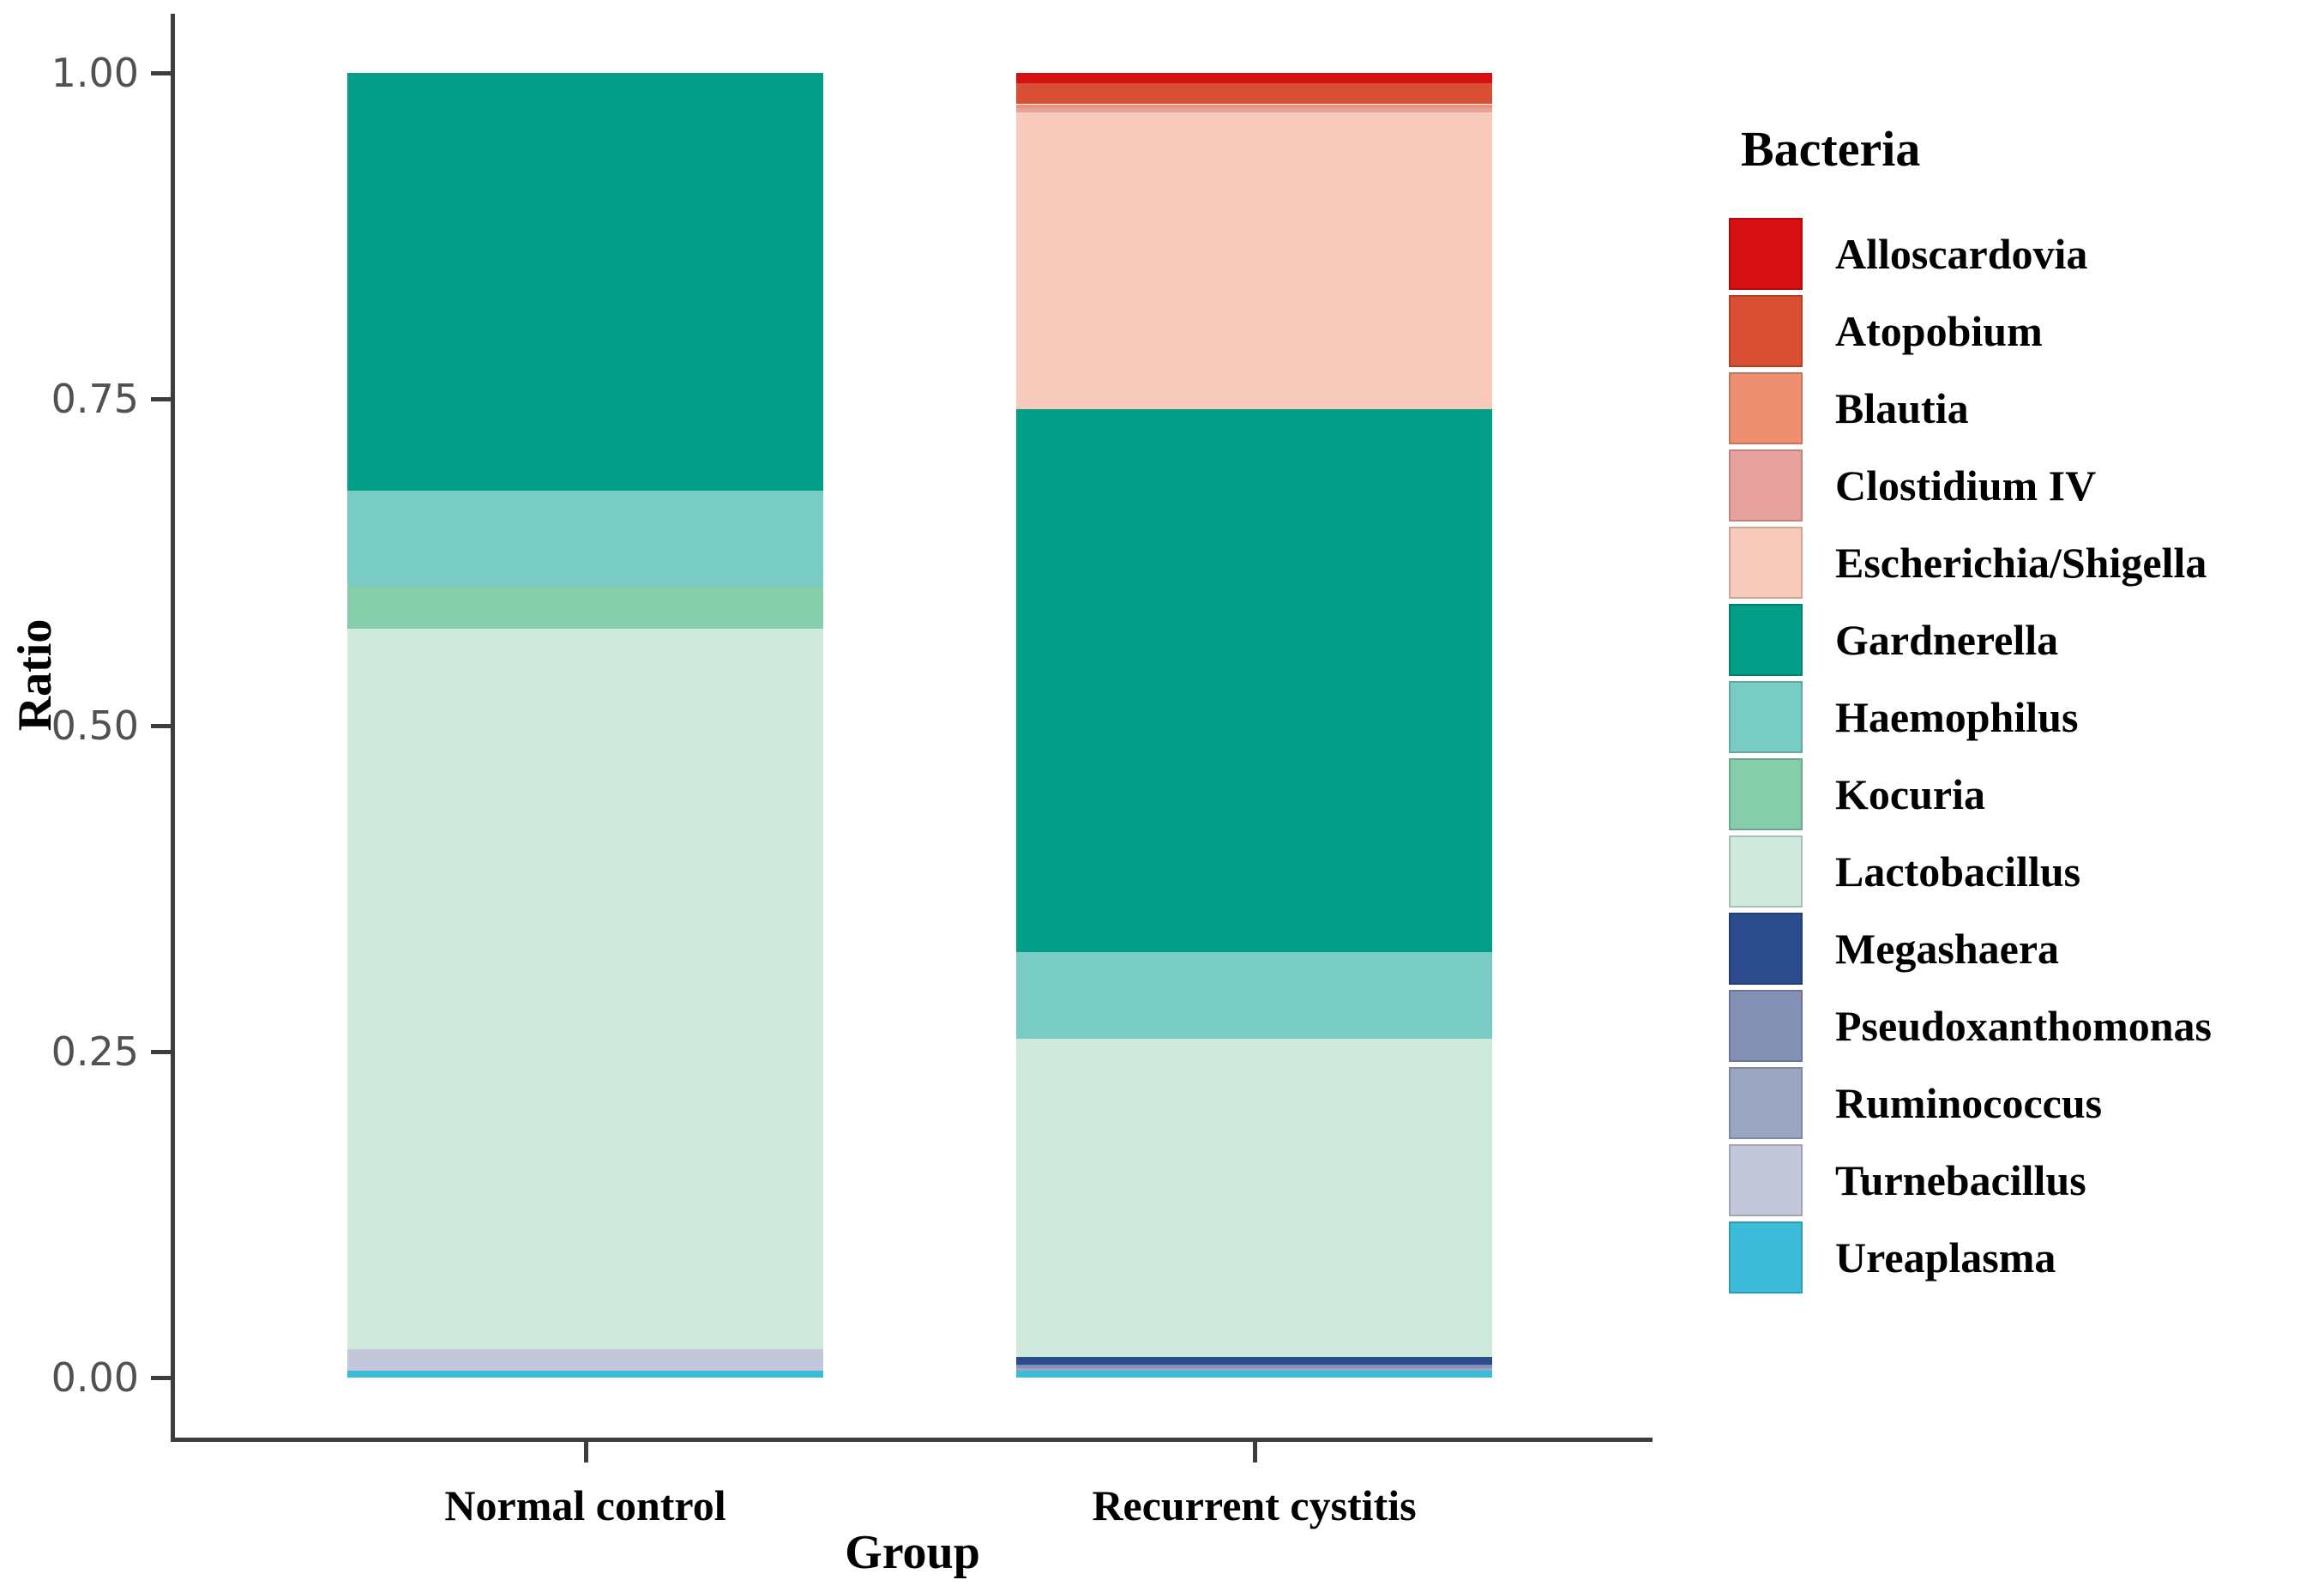 This screenshot has width=2324, height=1586. Describe the element at coordinates (585, 1452) in the screenshot. I see `x-tick-mark-normal-control` at that location.